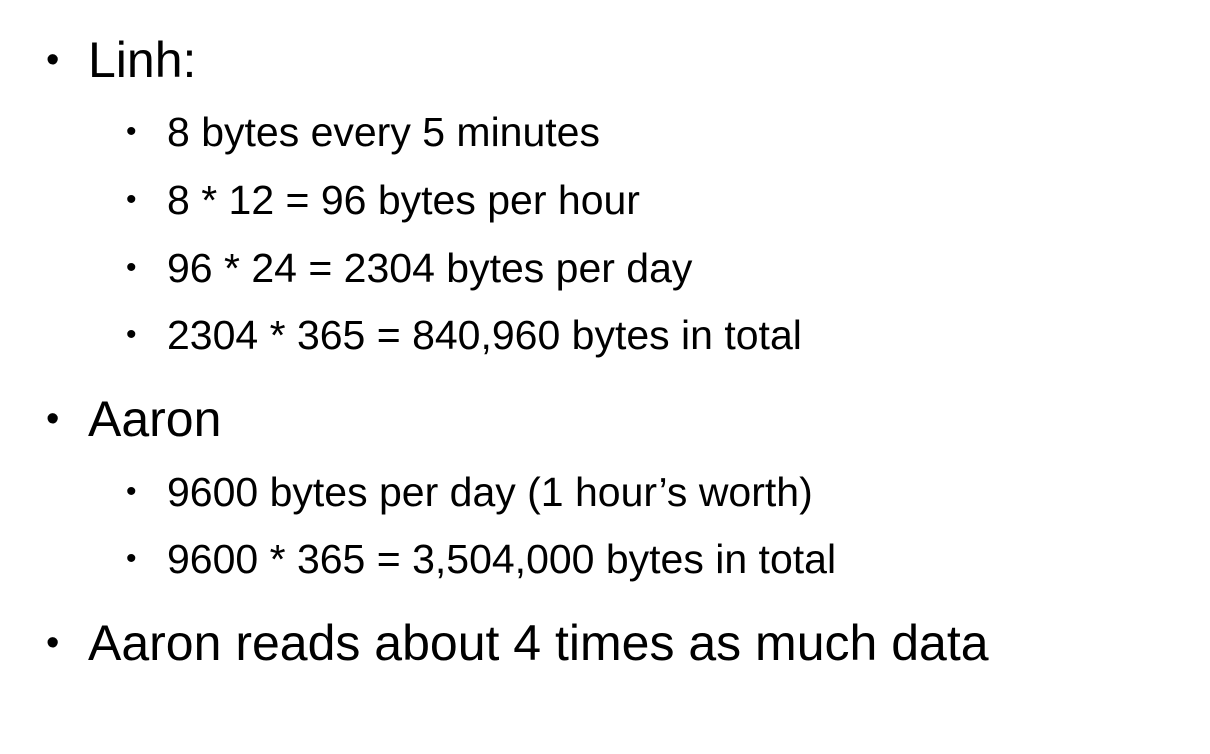  I want to click on bullet-linh: • Linh:, so click(121, 60).